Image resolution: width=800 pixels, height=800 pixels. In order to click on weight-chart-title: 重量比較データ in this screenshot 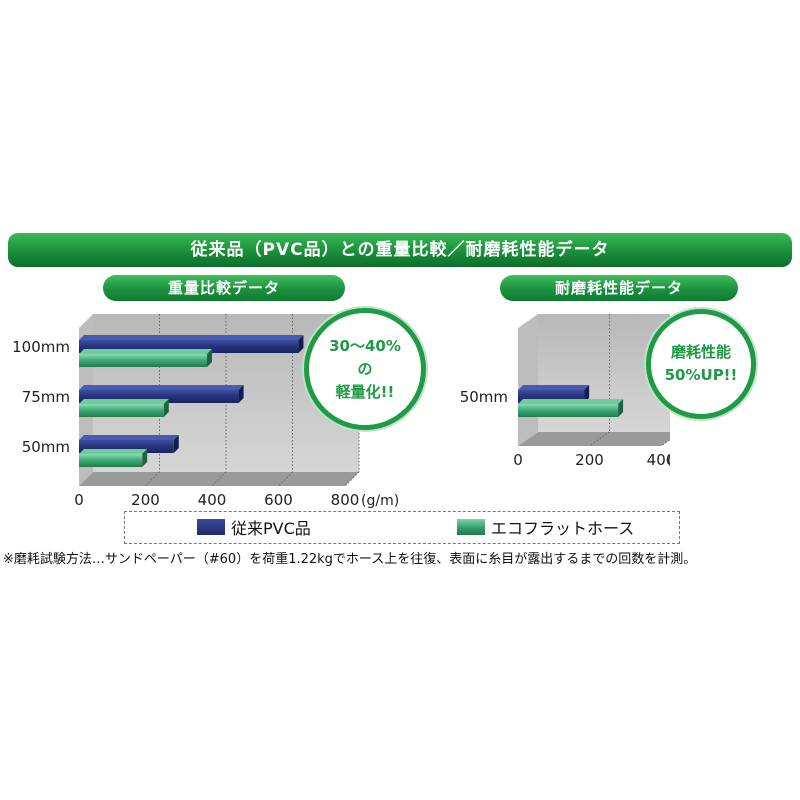, I will do `click(224, 288)`.